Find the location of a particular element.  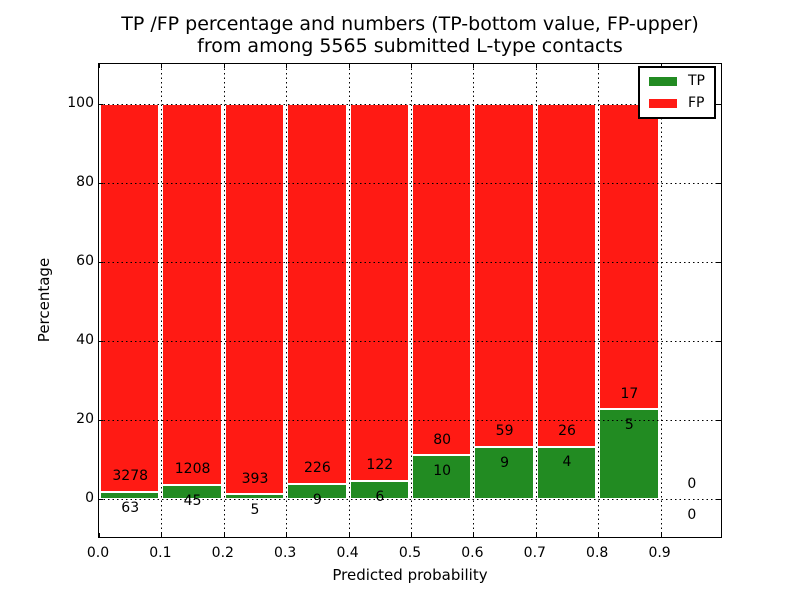

y-tick-label: 60 is located at coordinates (85, 260).